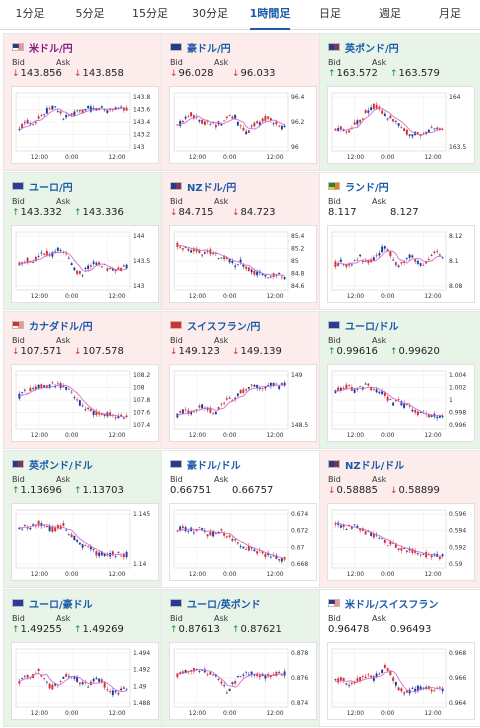 The image size is (480, 728). I want to click on tab-0: 1分足, so click(30, 13).